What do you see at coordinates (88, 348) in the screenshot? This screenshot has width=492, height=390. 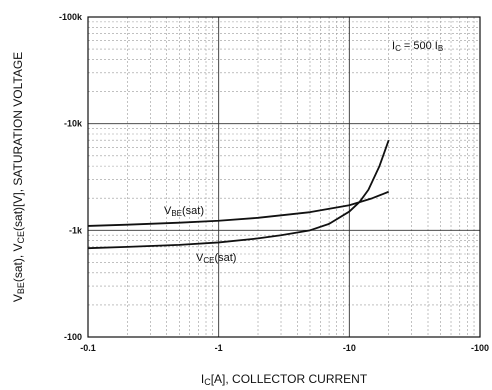 I see `x-tick-label: -0.1` at bounding box center [88, 348].